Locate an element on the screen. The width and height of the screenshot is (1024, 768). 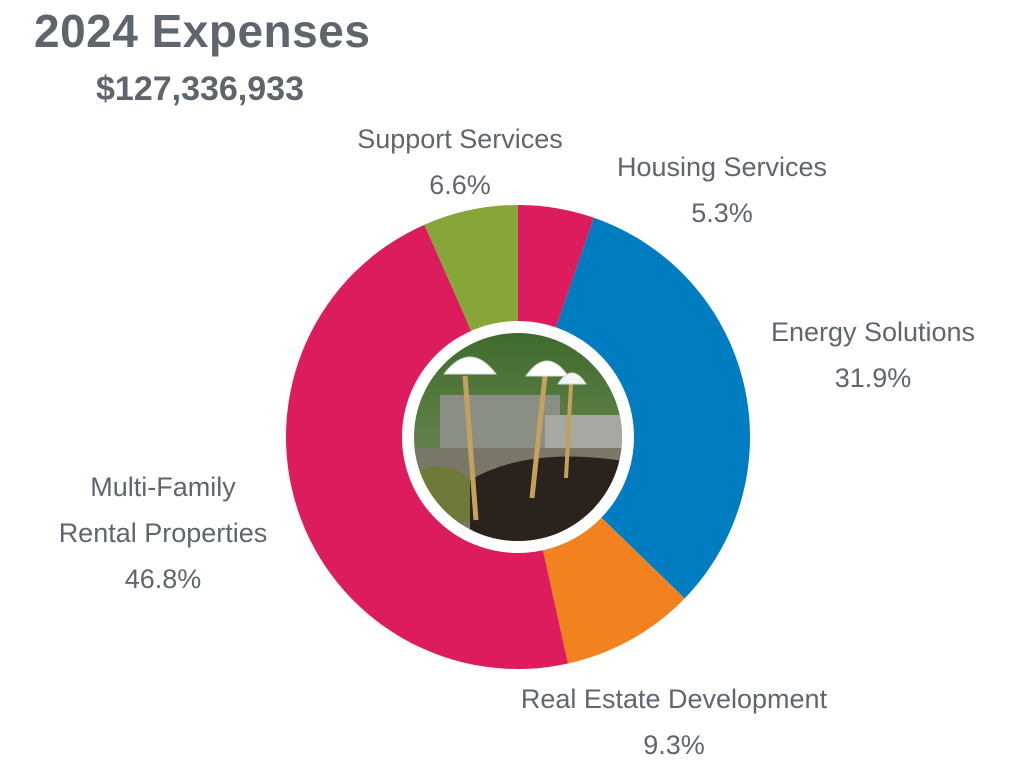
label-support-services: Support Services 6.6% is located at coordinates (460, 162).